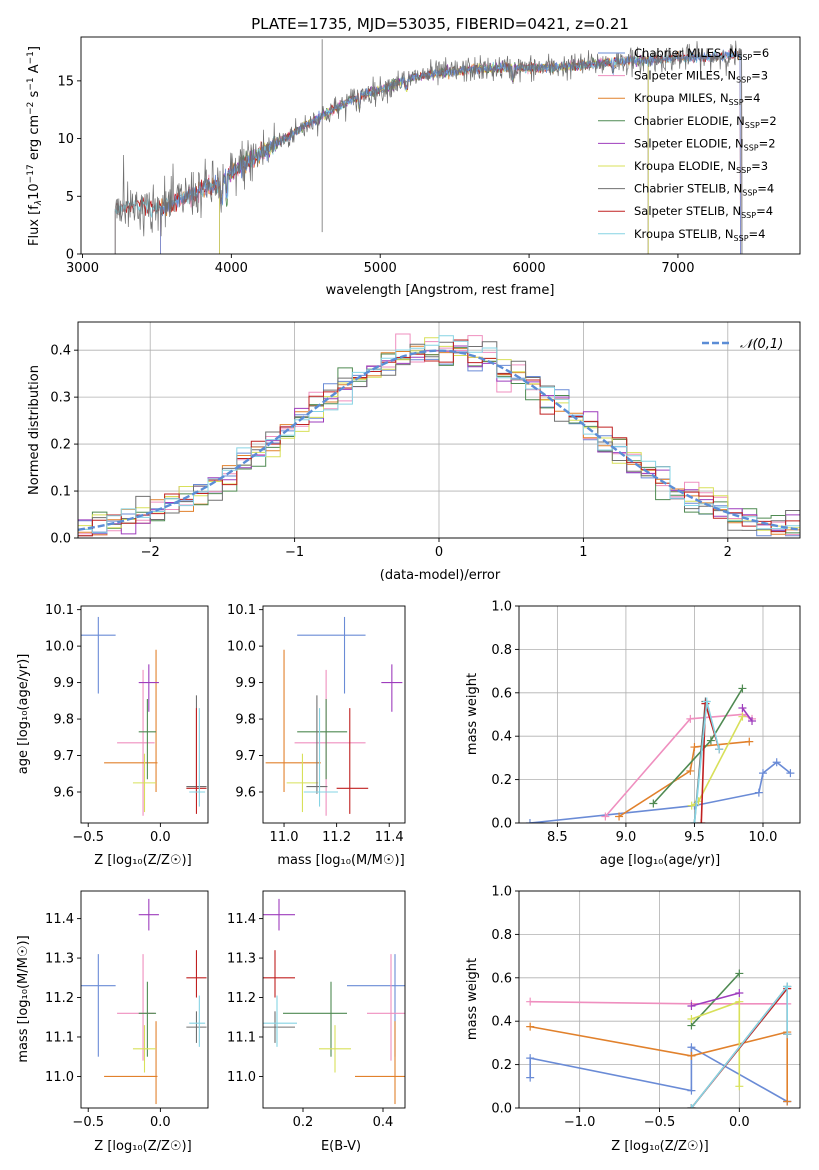  Describe the element at coordinates (88, 1122) in the screenshot. I see `massz-xtick-label: −0.5` at that location.